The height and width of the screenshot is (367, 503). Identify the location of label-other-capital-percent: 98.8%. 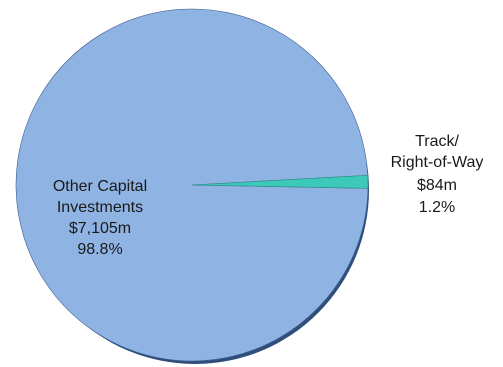
(99, 249).